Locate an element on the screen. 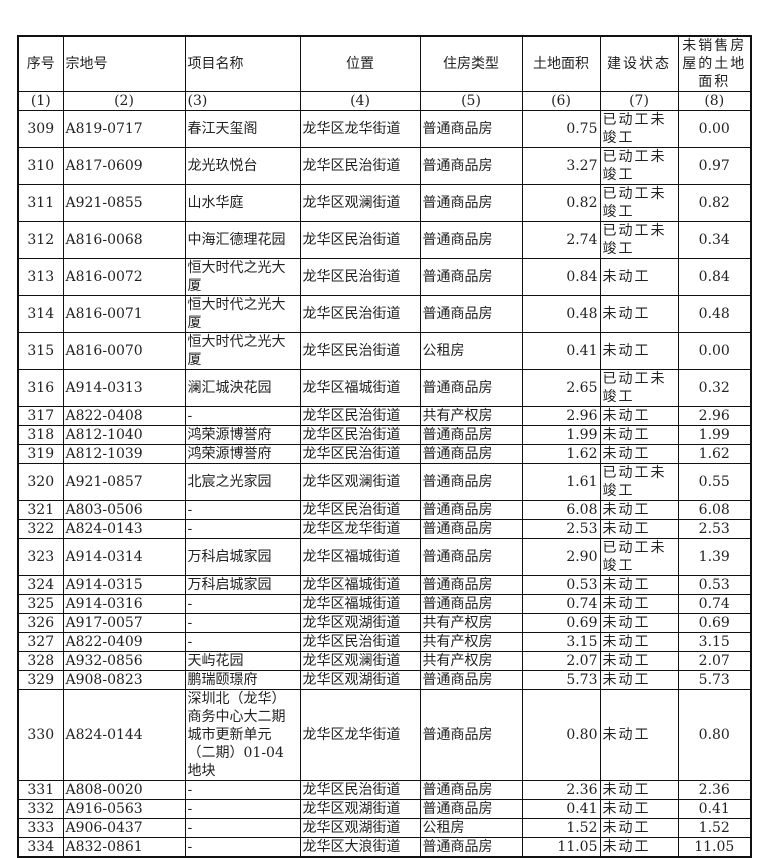 This screenshot has width=765, height=858. land-area-cell: 2.65 is located at coordinates (561, 388).